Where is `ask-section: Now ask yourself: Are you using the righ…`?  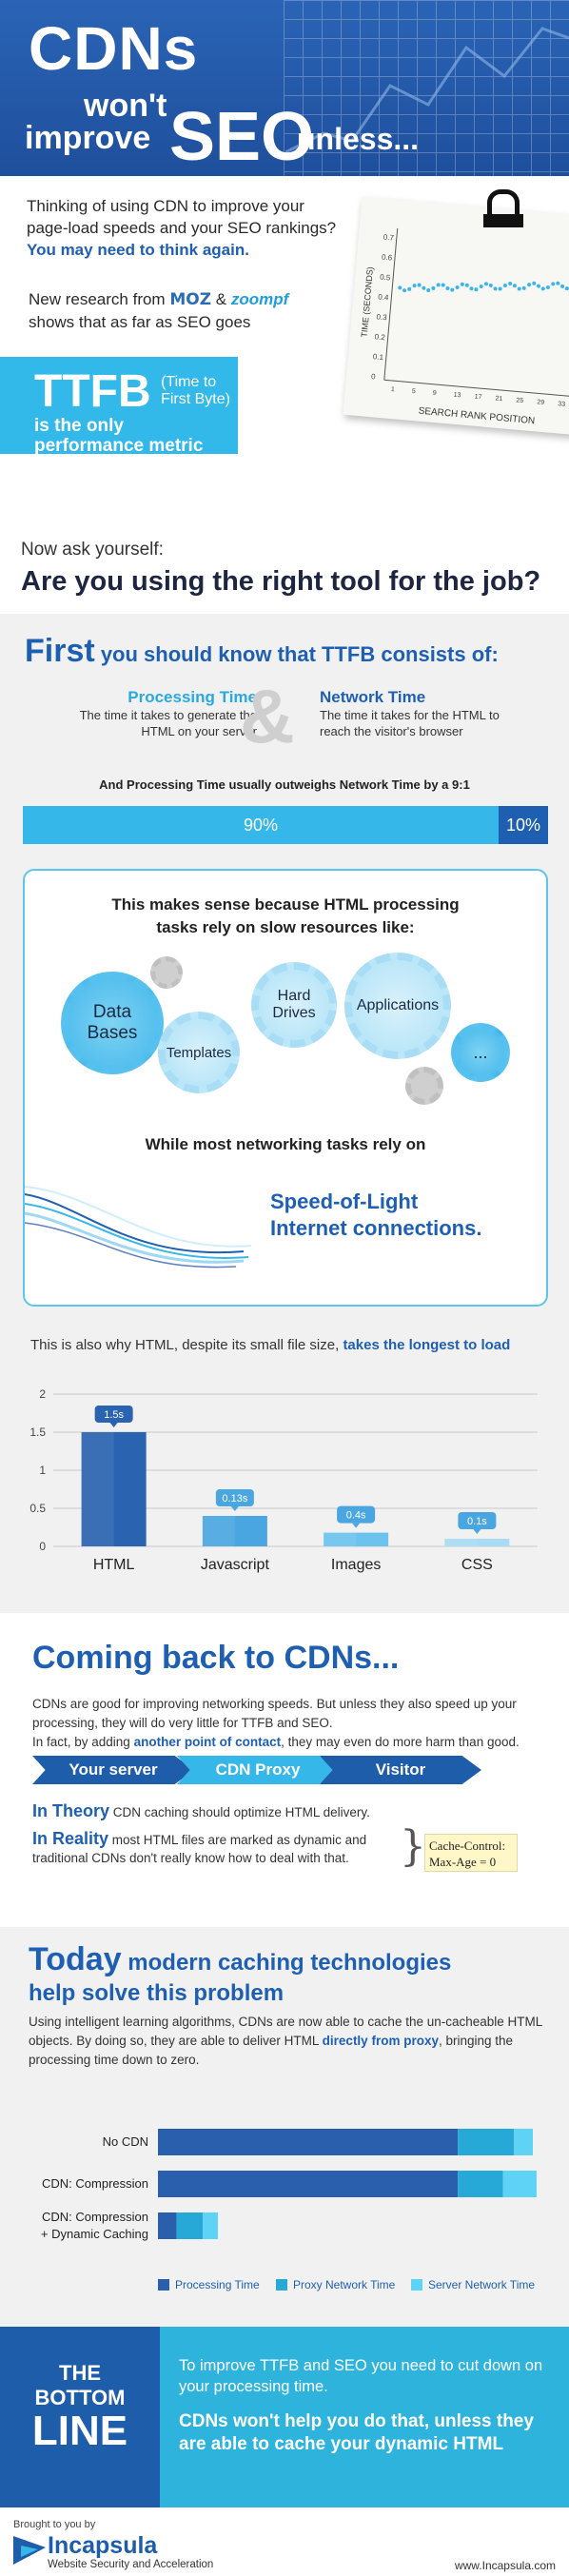
ask-section: Now ask yourself: Are you using the righ… is located at coordinates (284, 552).